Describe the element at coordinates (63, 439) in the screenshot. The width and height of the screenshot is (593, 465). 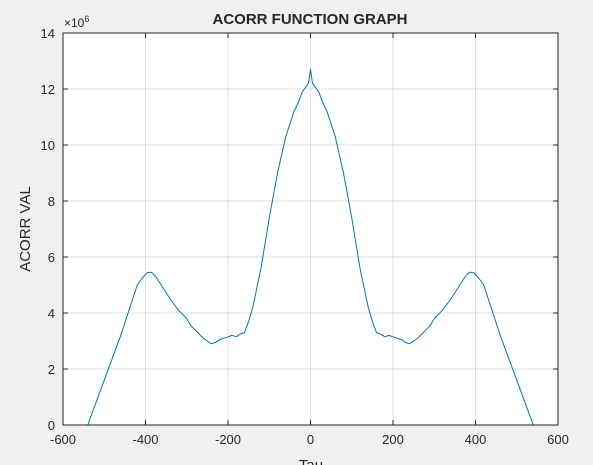
I see `x-tick-label: -600` at that location.